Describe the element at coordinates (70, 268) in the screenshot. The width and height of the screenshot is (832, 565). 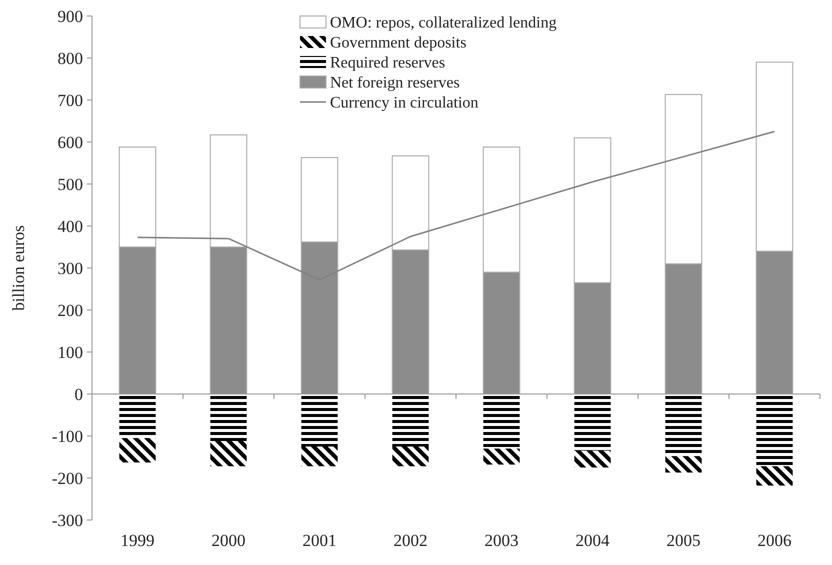
I see `y-tick-label: 300` at that location.